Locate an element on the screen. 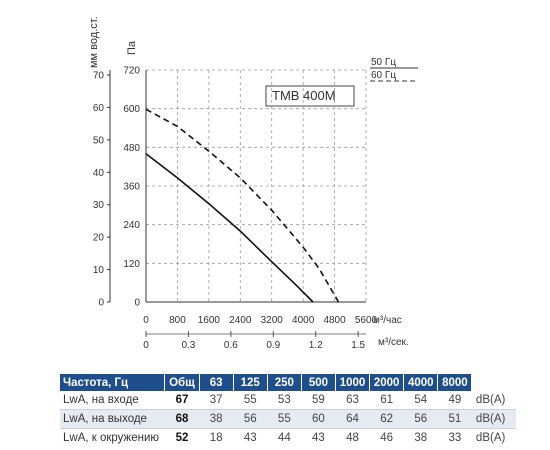 The image size is (550, 450). x-bottom-tick-label: 0.3 is located at coordinates (188, 345).